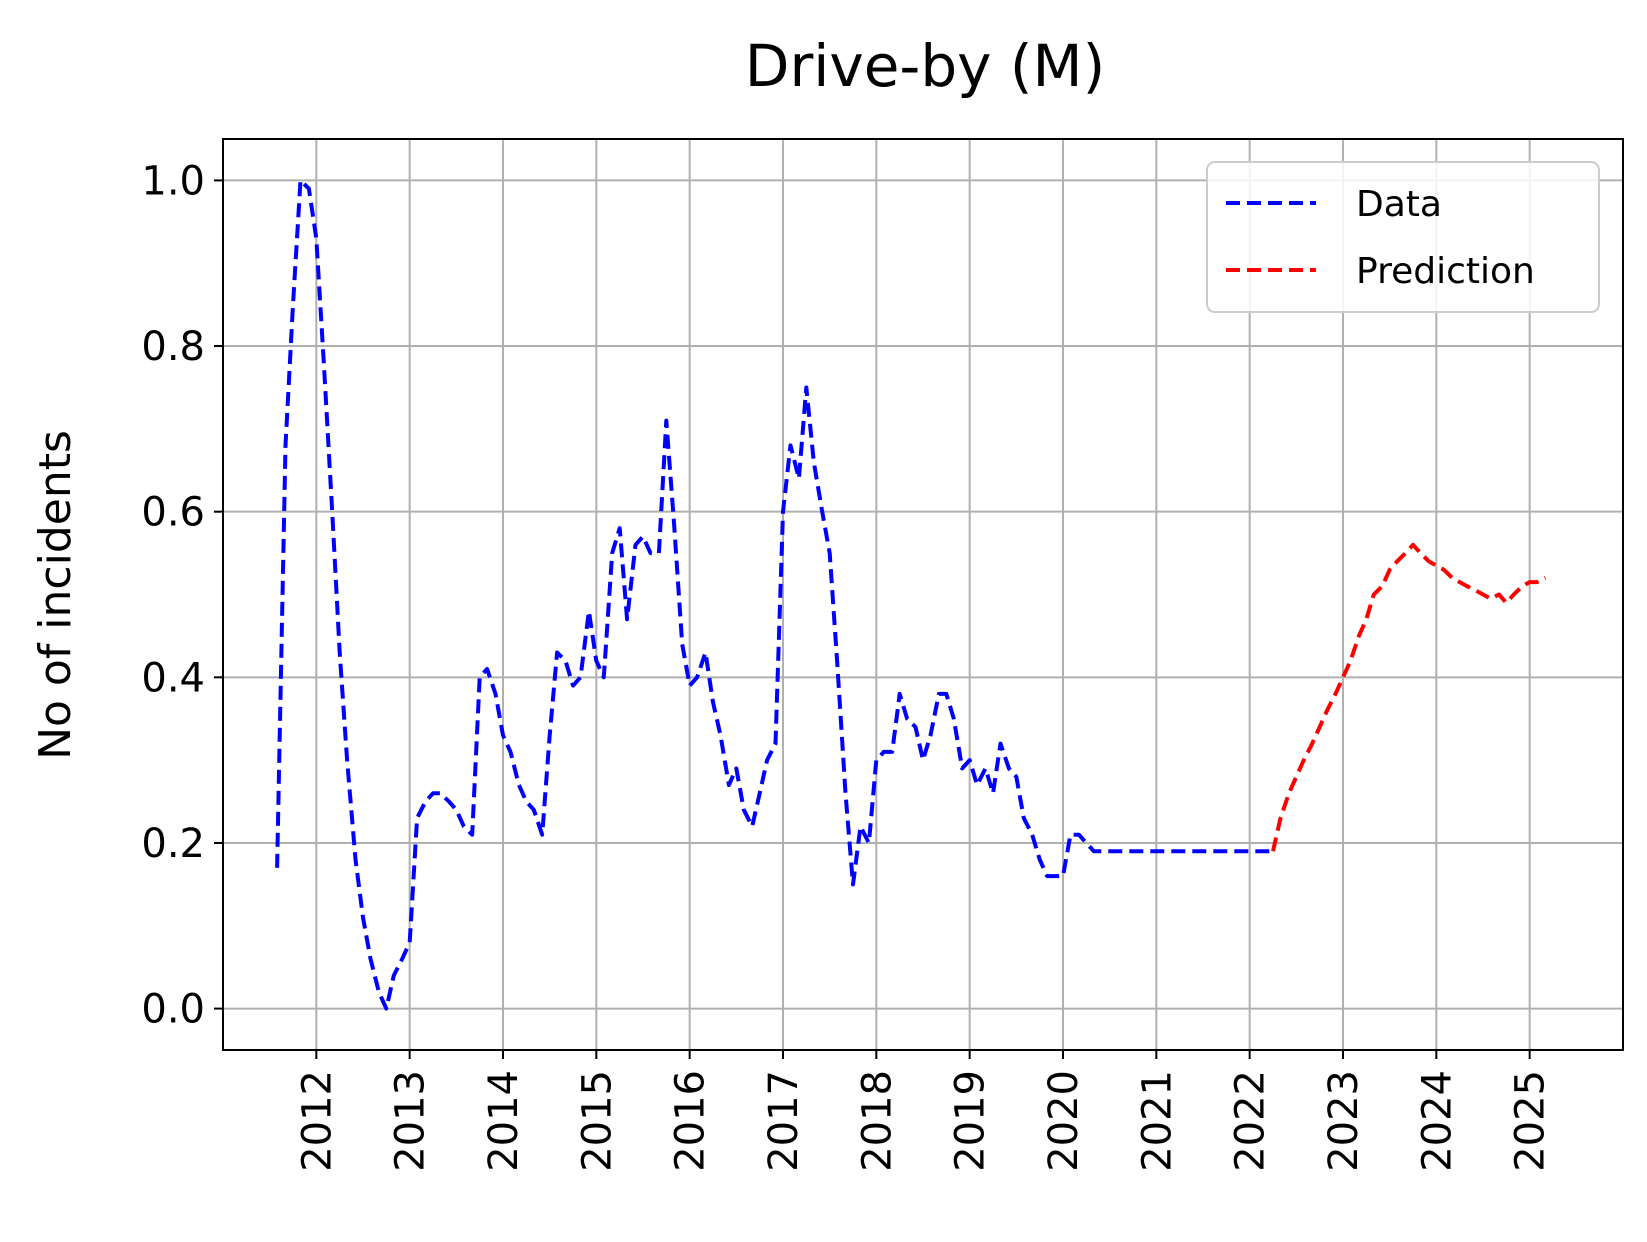 The height and width of the screenshot is (1242, 1647). Describe the element at coordinates (173, 347) in the screenshot. I see `y-tick-label: 0.8` at that location.